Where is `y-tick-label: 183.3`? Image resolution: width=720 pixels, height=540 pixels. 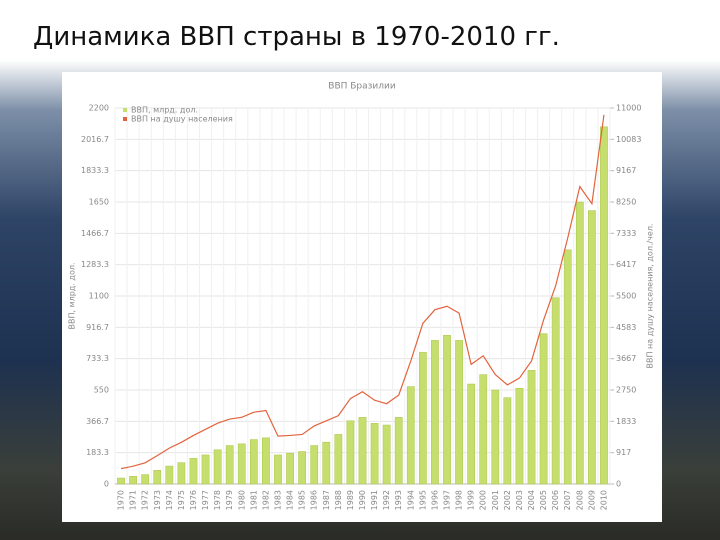
y-tick-label: 183.3 is located at coordinates (97, 452).